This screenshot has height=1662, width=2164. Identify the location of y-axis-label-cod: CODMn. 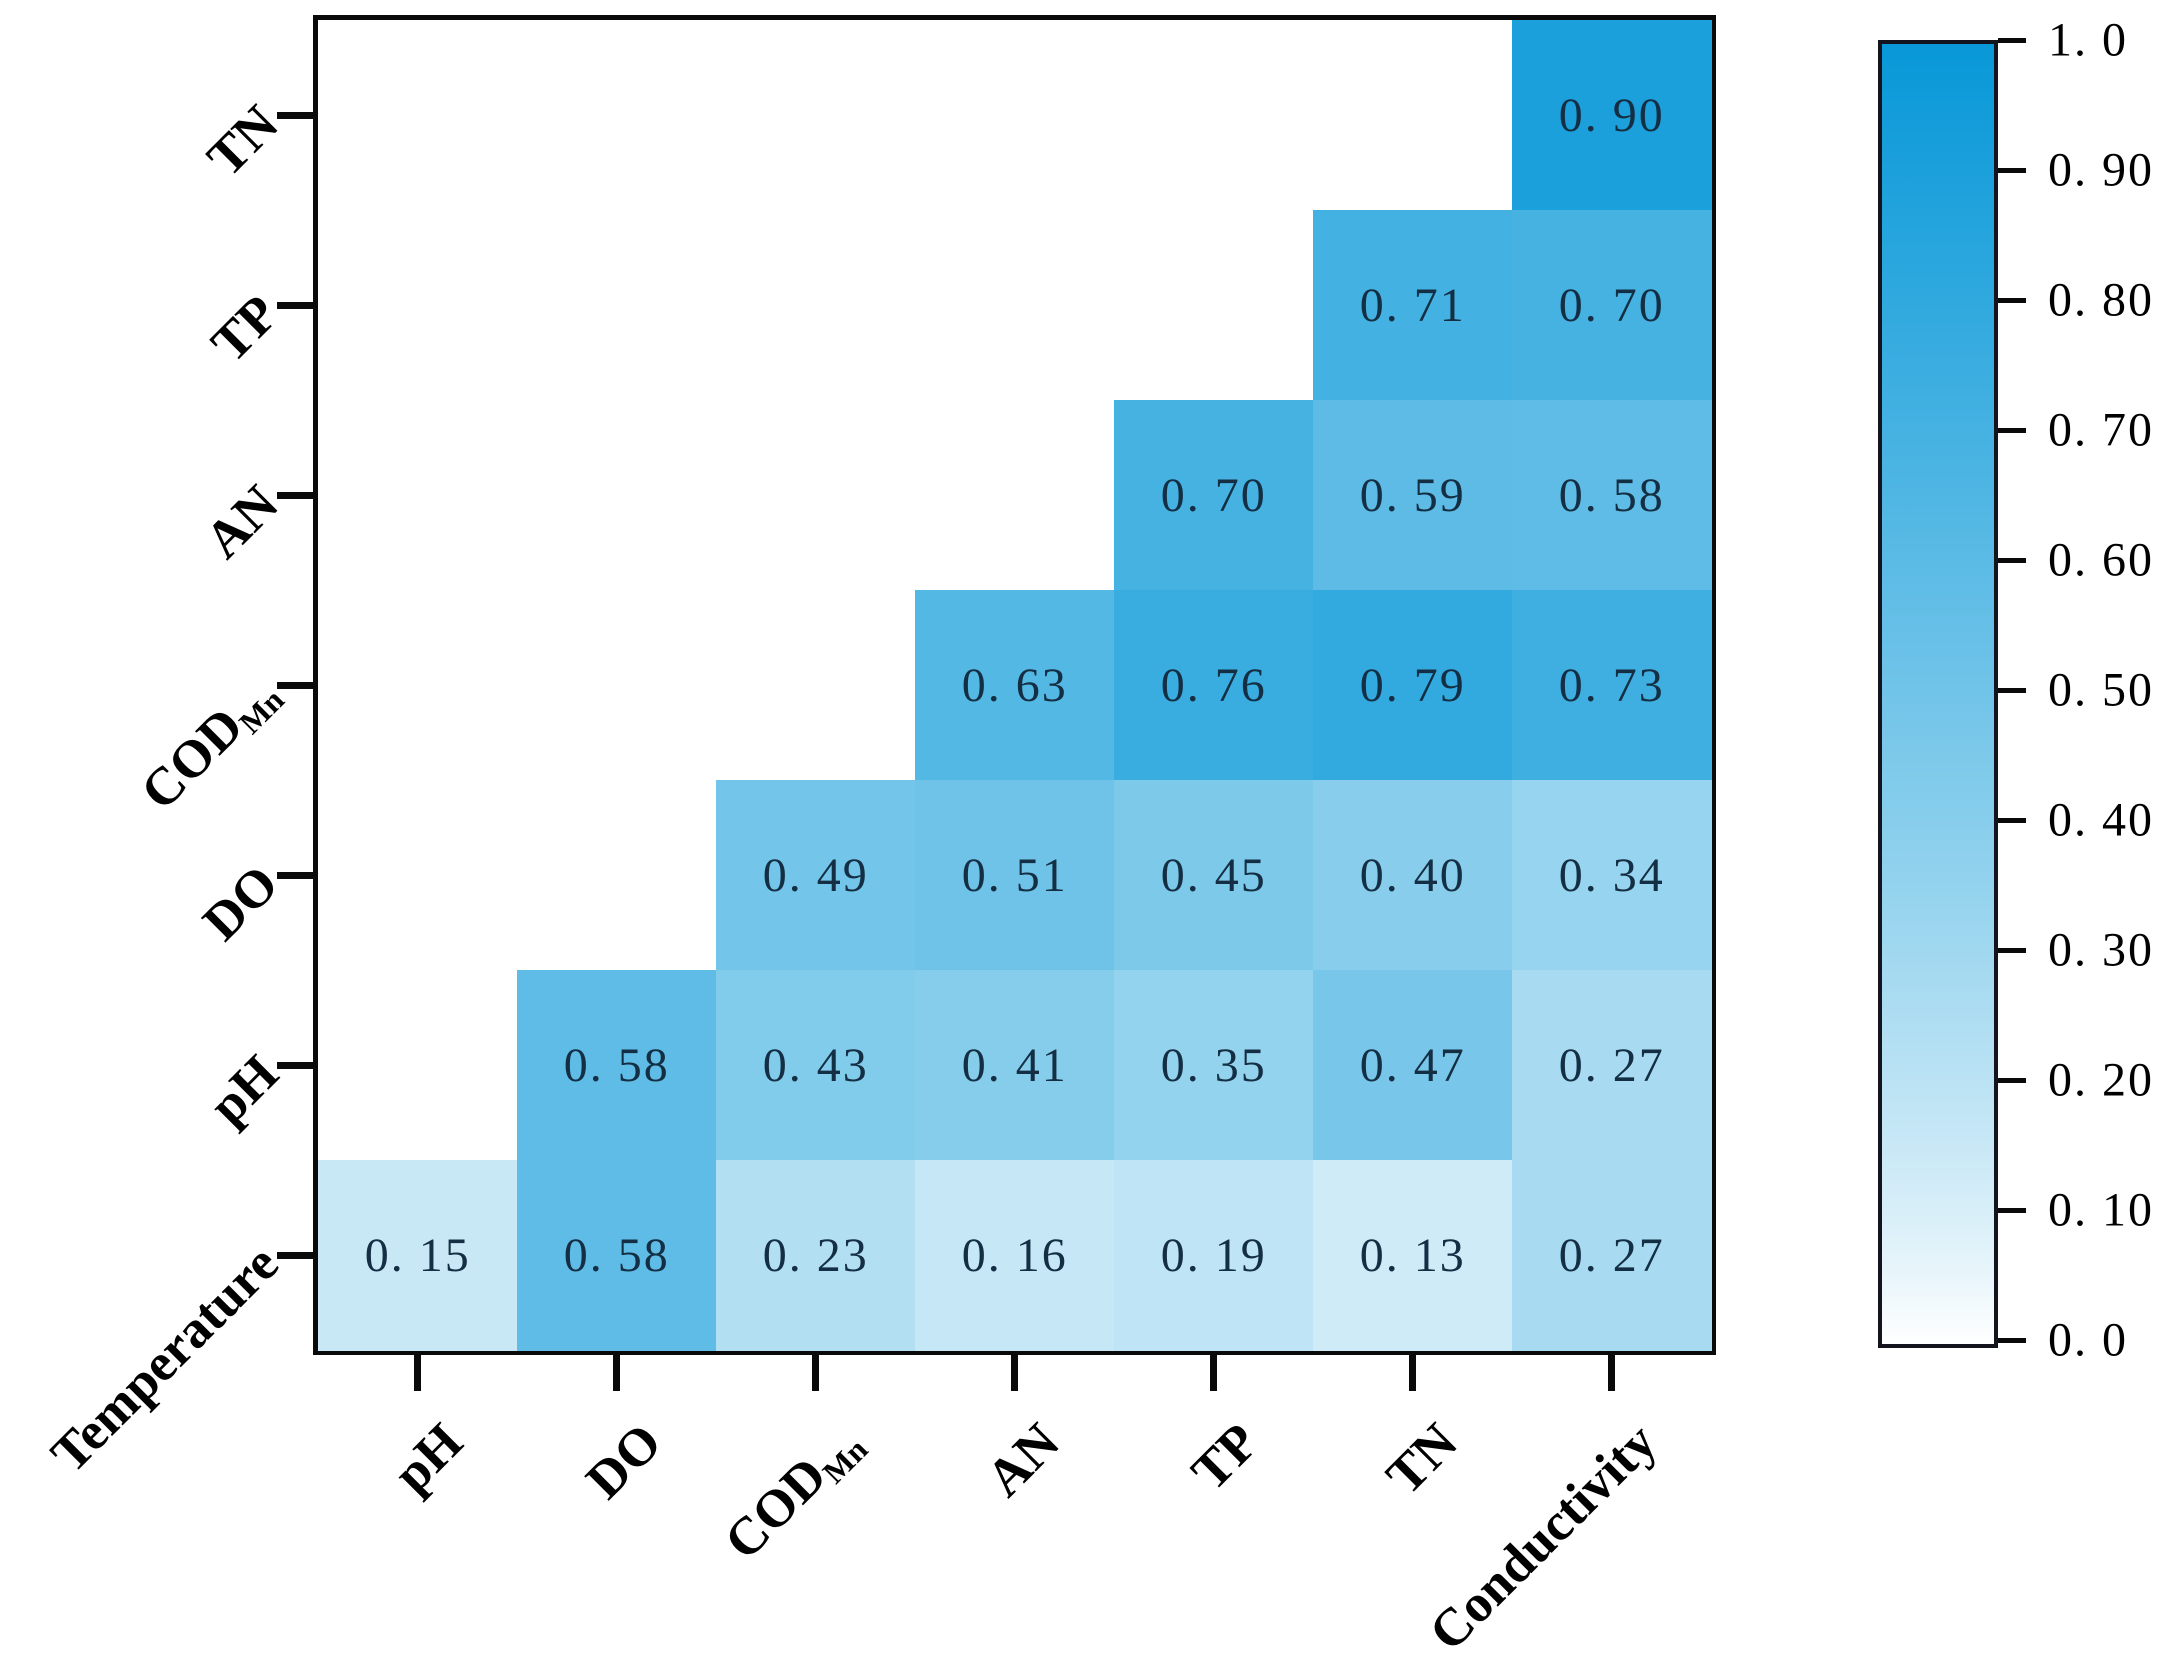
(210, 752).